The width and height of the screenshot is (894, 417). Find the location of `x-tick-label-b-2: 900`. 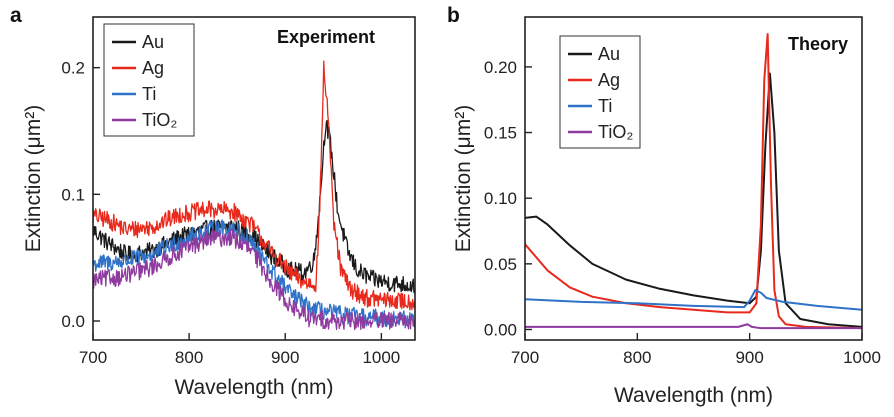

x-tick-label-b-2: 900 is located at coordinates (749, 357).